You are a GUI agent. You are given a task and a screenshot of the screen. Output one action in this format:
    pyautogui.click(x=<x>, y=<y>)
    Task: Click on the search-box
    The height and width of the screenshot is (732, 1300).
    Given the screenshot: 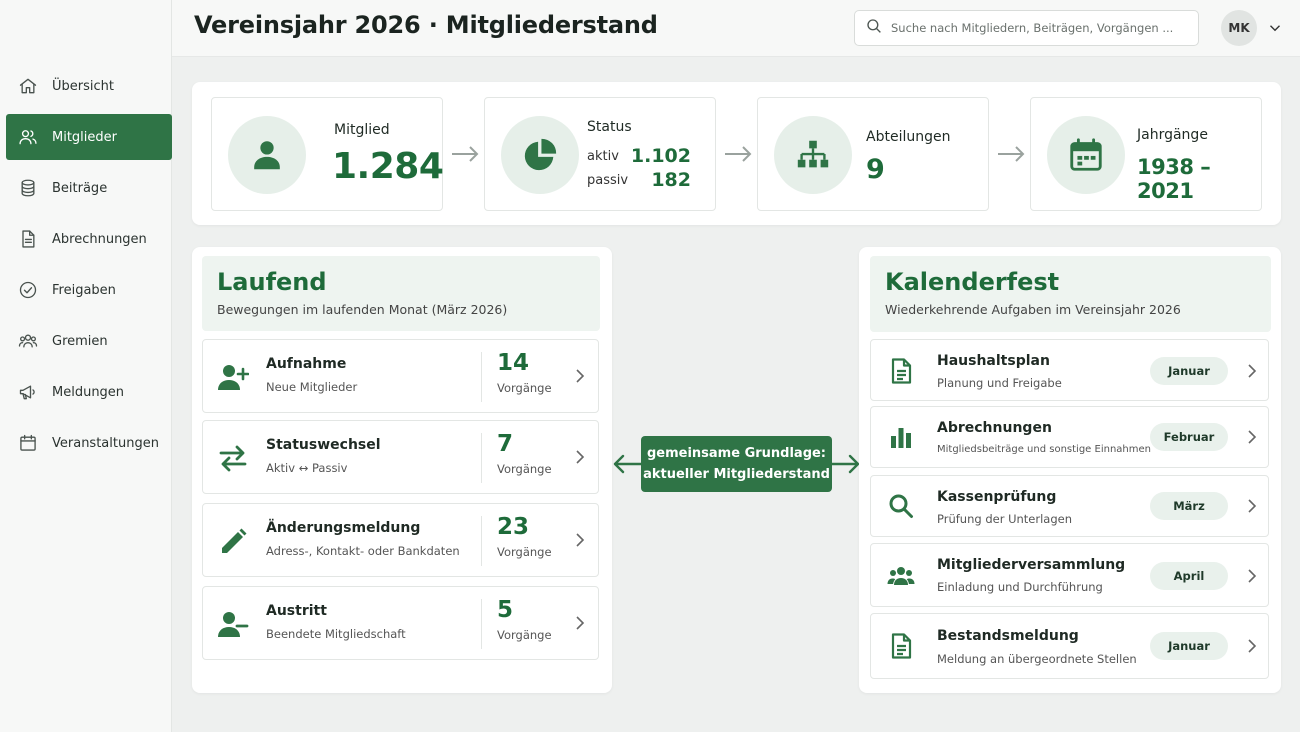 What is the action you would take?
    pyautogui.click(x=1026, y=28)
    